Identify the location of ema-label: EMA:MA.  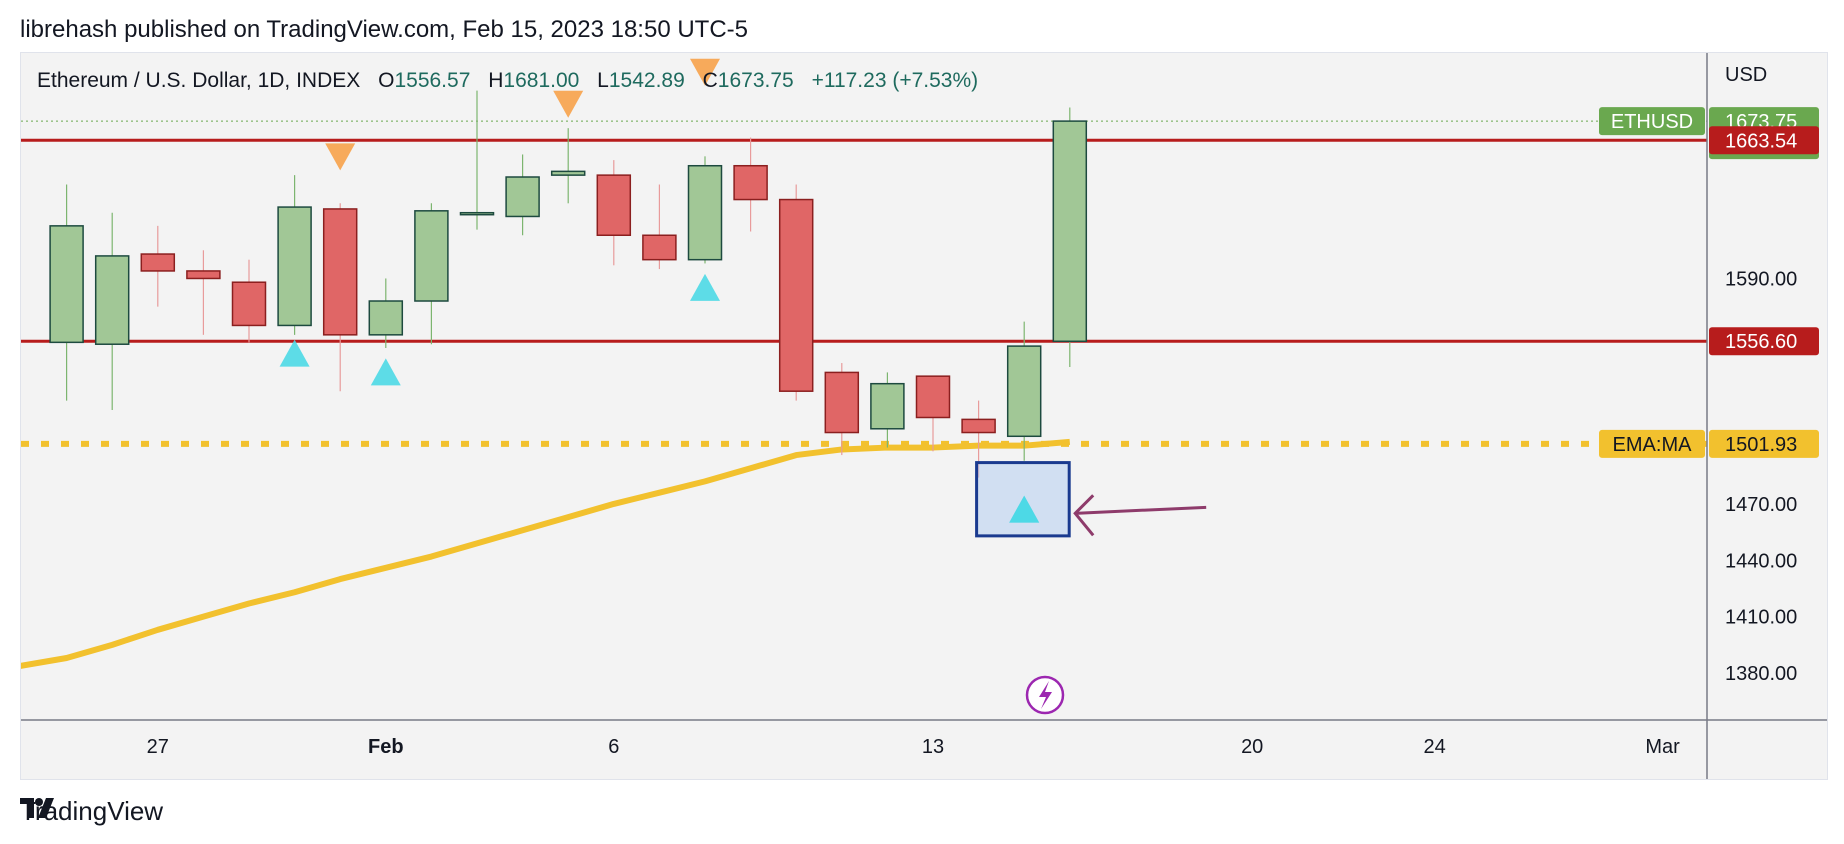
(1652, 443).